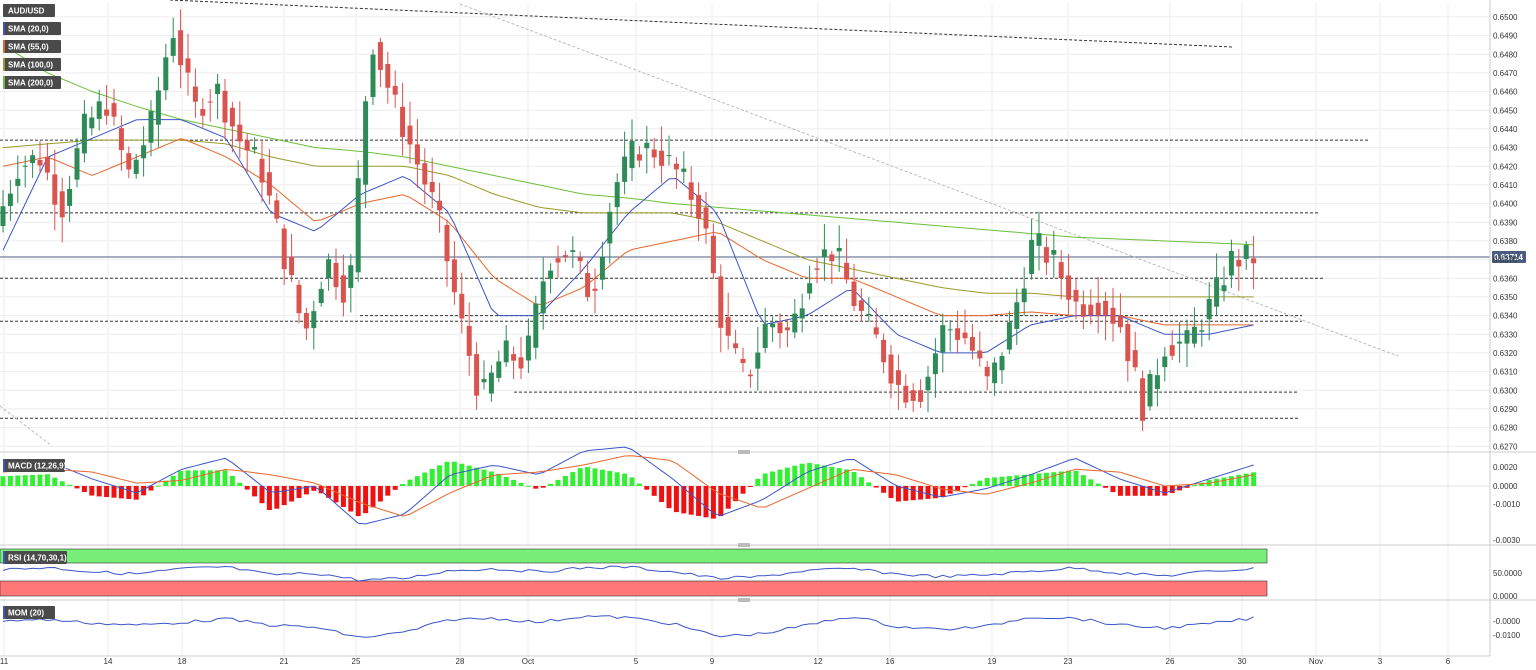  I want to click on y-tick-label: 0.6340, so click(1505, 316).